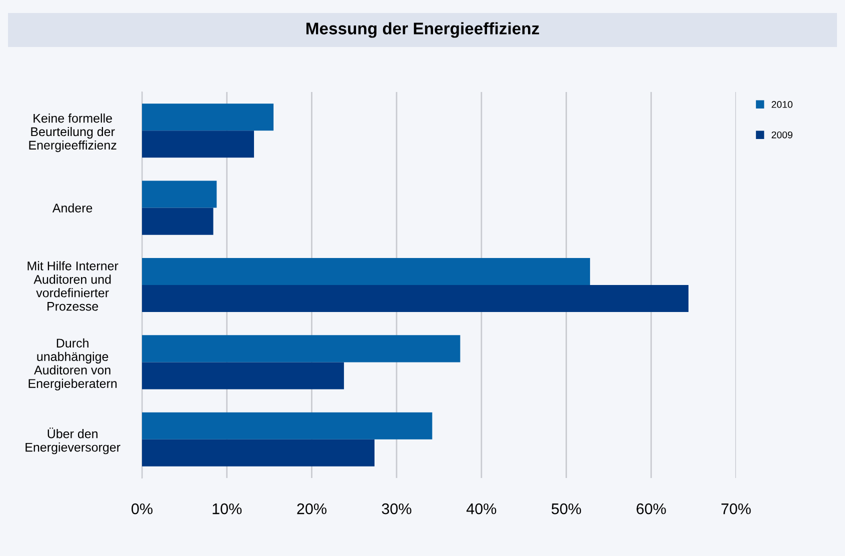 This screenshot has width=845, height=556. Describe the element at coordinates (142, 508) in the screenshot. I see `x-tick-label: 0%` at that location.